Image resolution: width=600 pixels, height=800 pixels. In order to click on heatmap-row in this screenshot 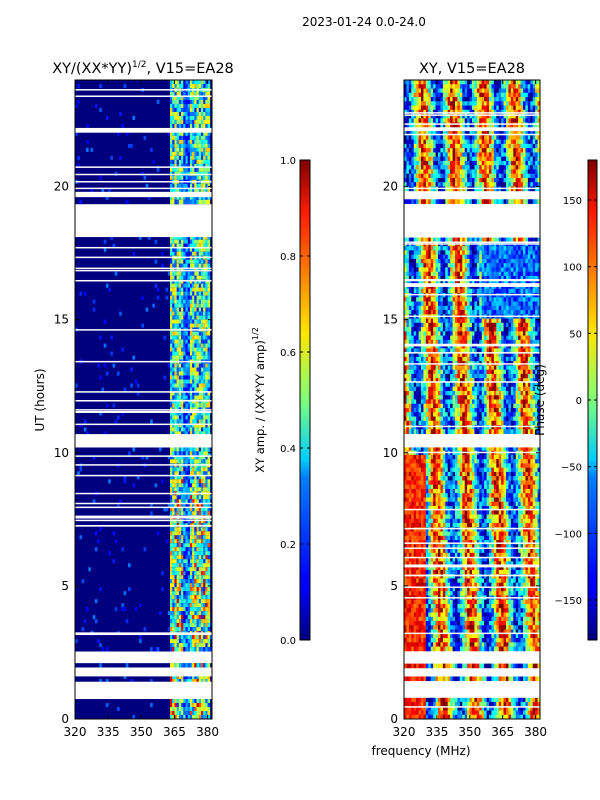, I will do `click(143, 254)`.